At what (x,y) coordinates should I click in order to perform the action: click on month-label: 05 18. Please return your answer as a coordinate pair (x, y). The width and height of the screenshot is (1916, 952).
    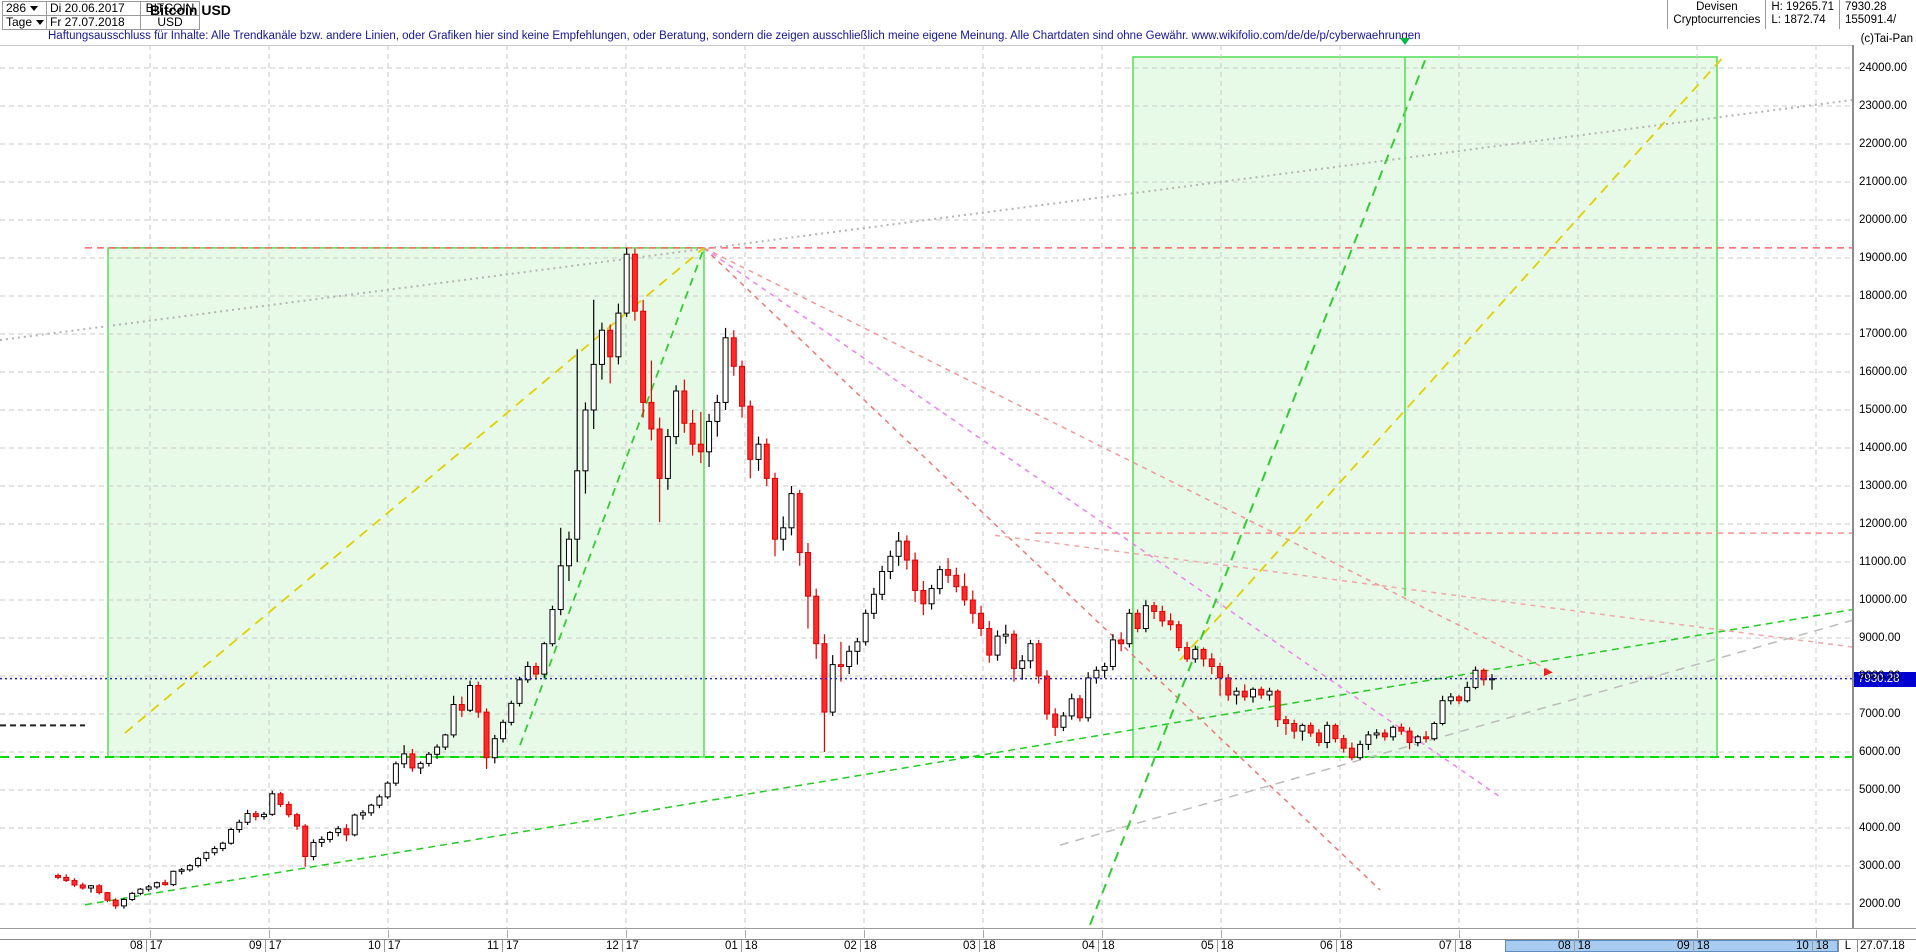
    Looking at the image, I should click on (1217, 946).